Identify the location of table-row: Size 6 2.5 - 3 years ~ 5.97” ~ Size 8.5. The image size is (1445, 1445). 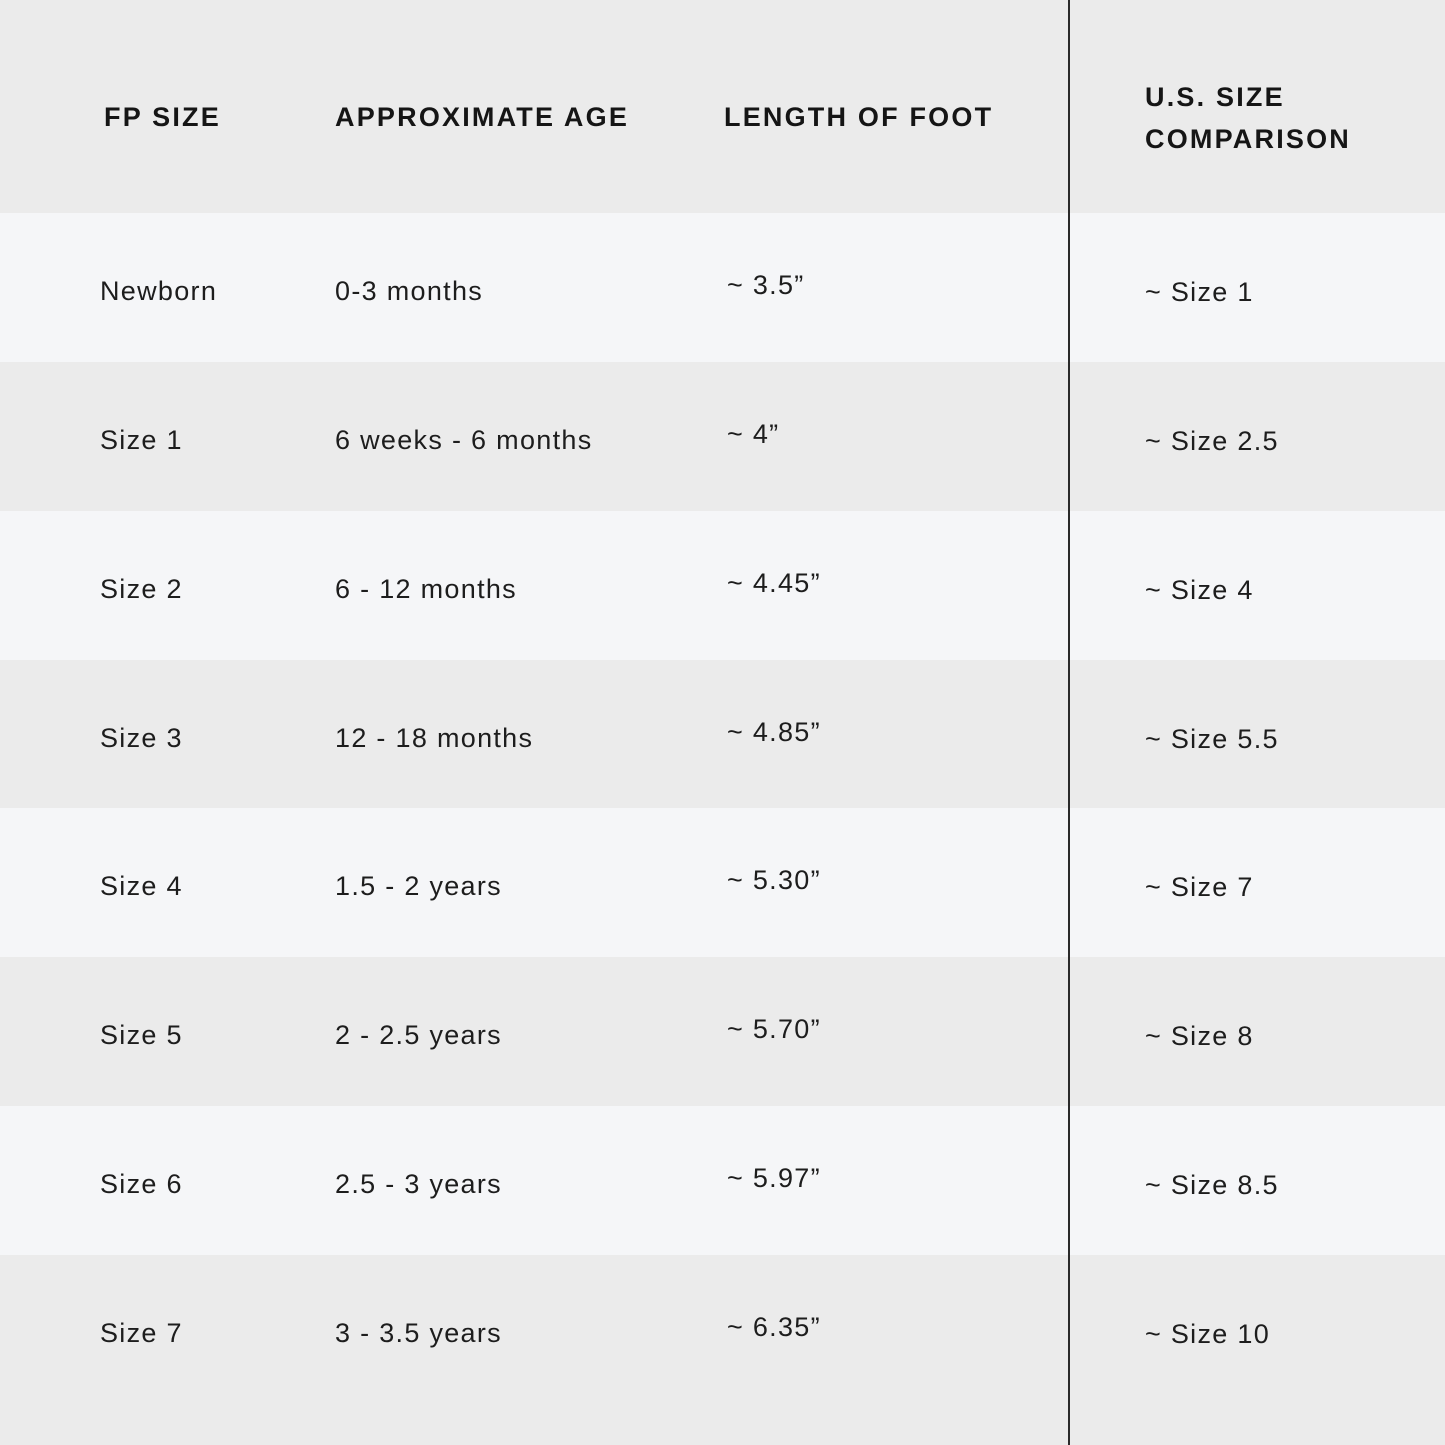
(722, 1180).